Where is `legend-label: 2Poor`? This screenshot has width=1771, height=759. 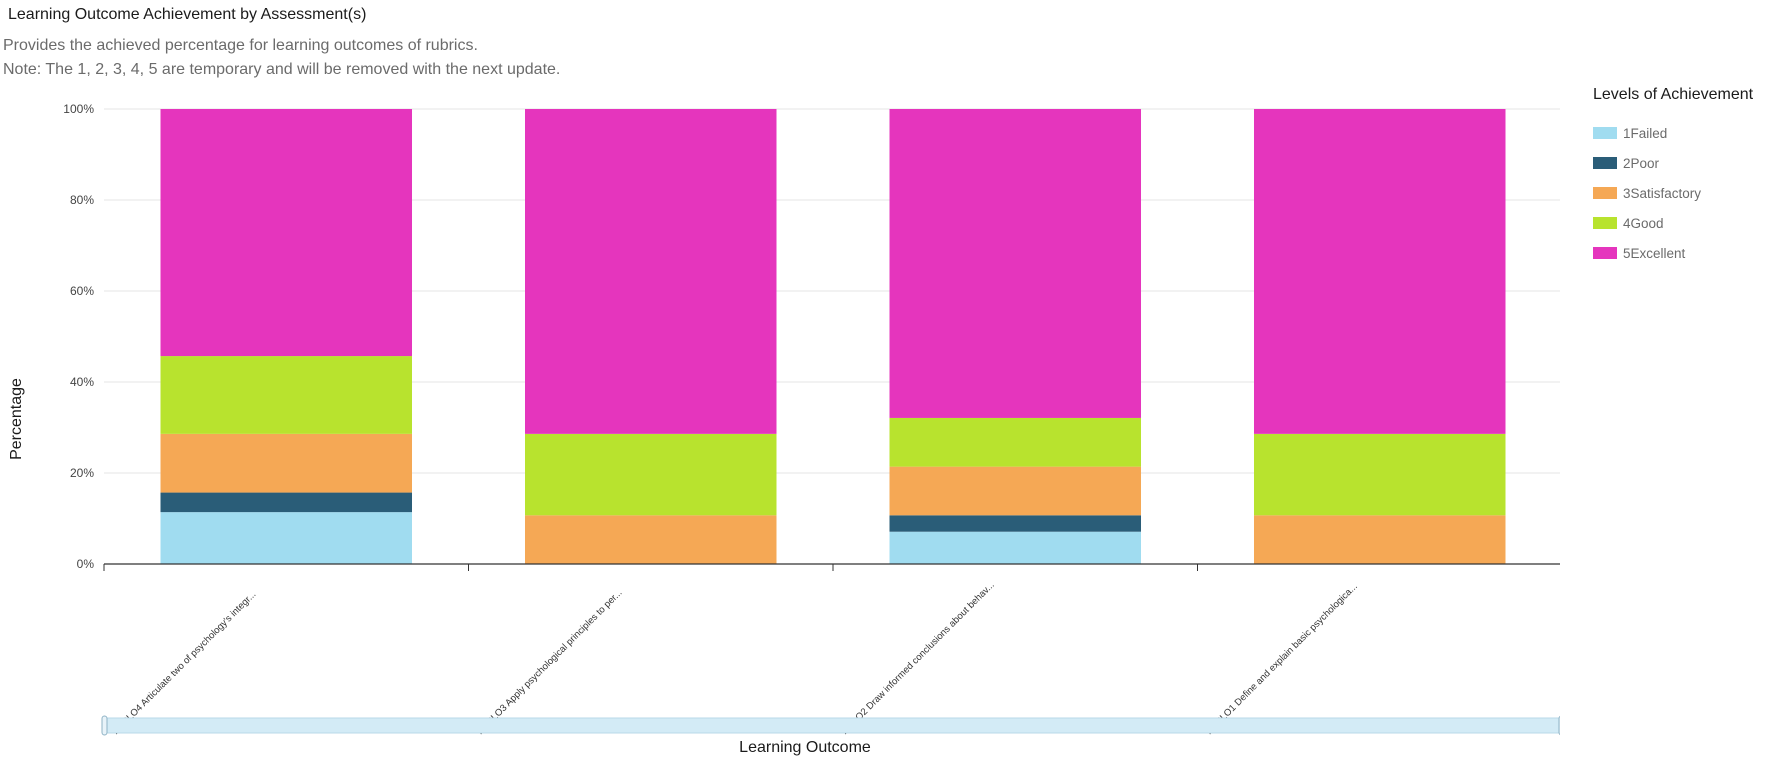
legend-label: 2Poor is located at coordinates (1641, 163).